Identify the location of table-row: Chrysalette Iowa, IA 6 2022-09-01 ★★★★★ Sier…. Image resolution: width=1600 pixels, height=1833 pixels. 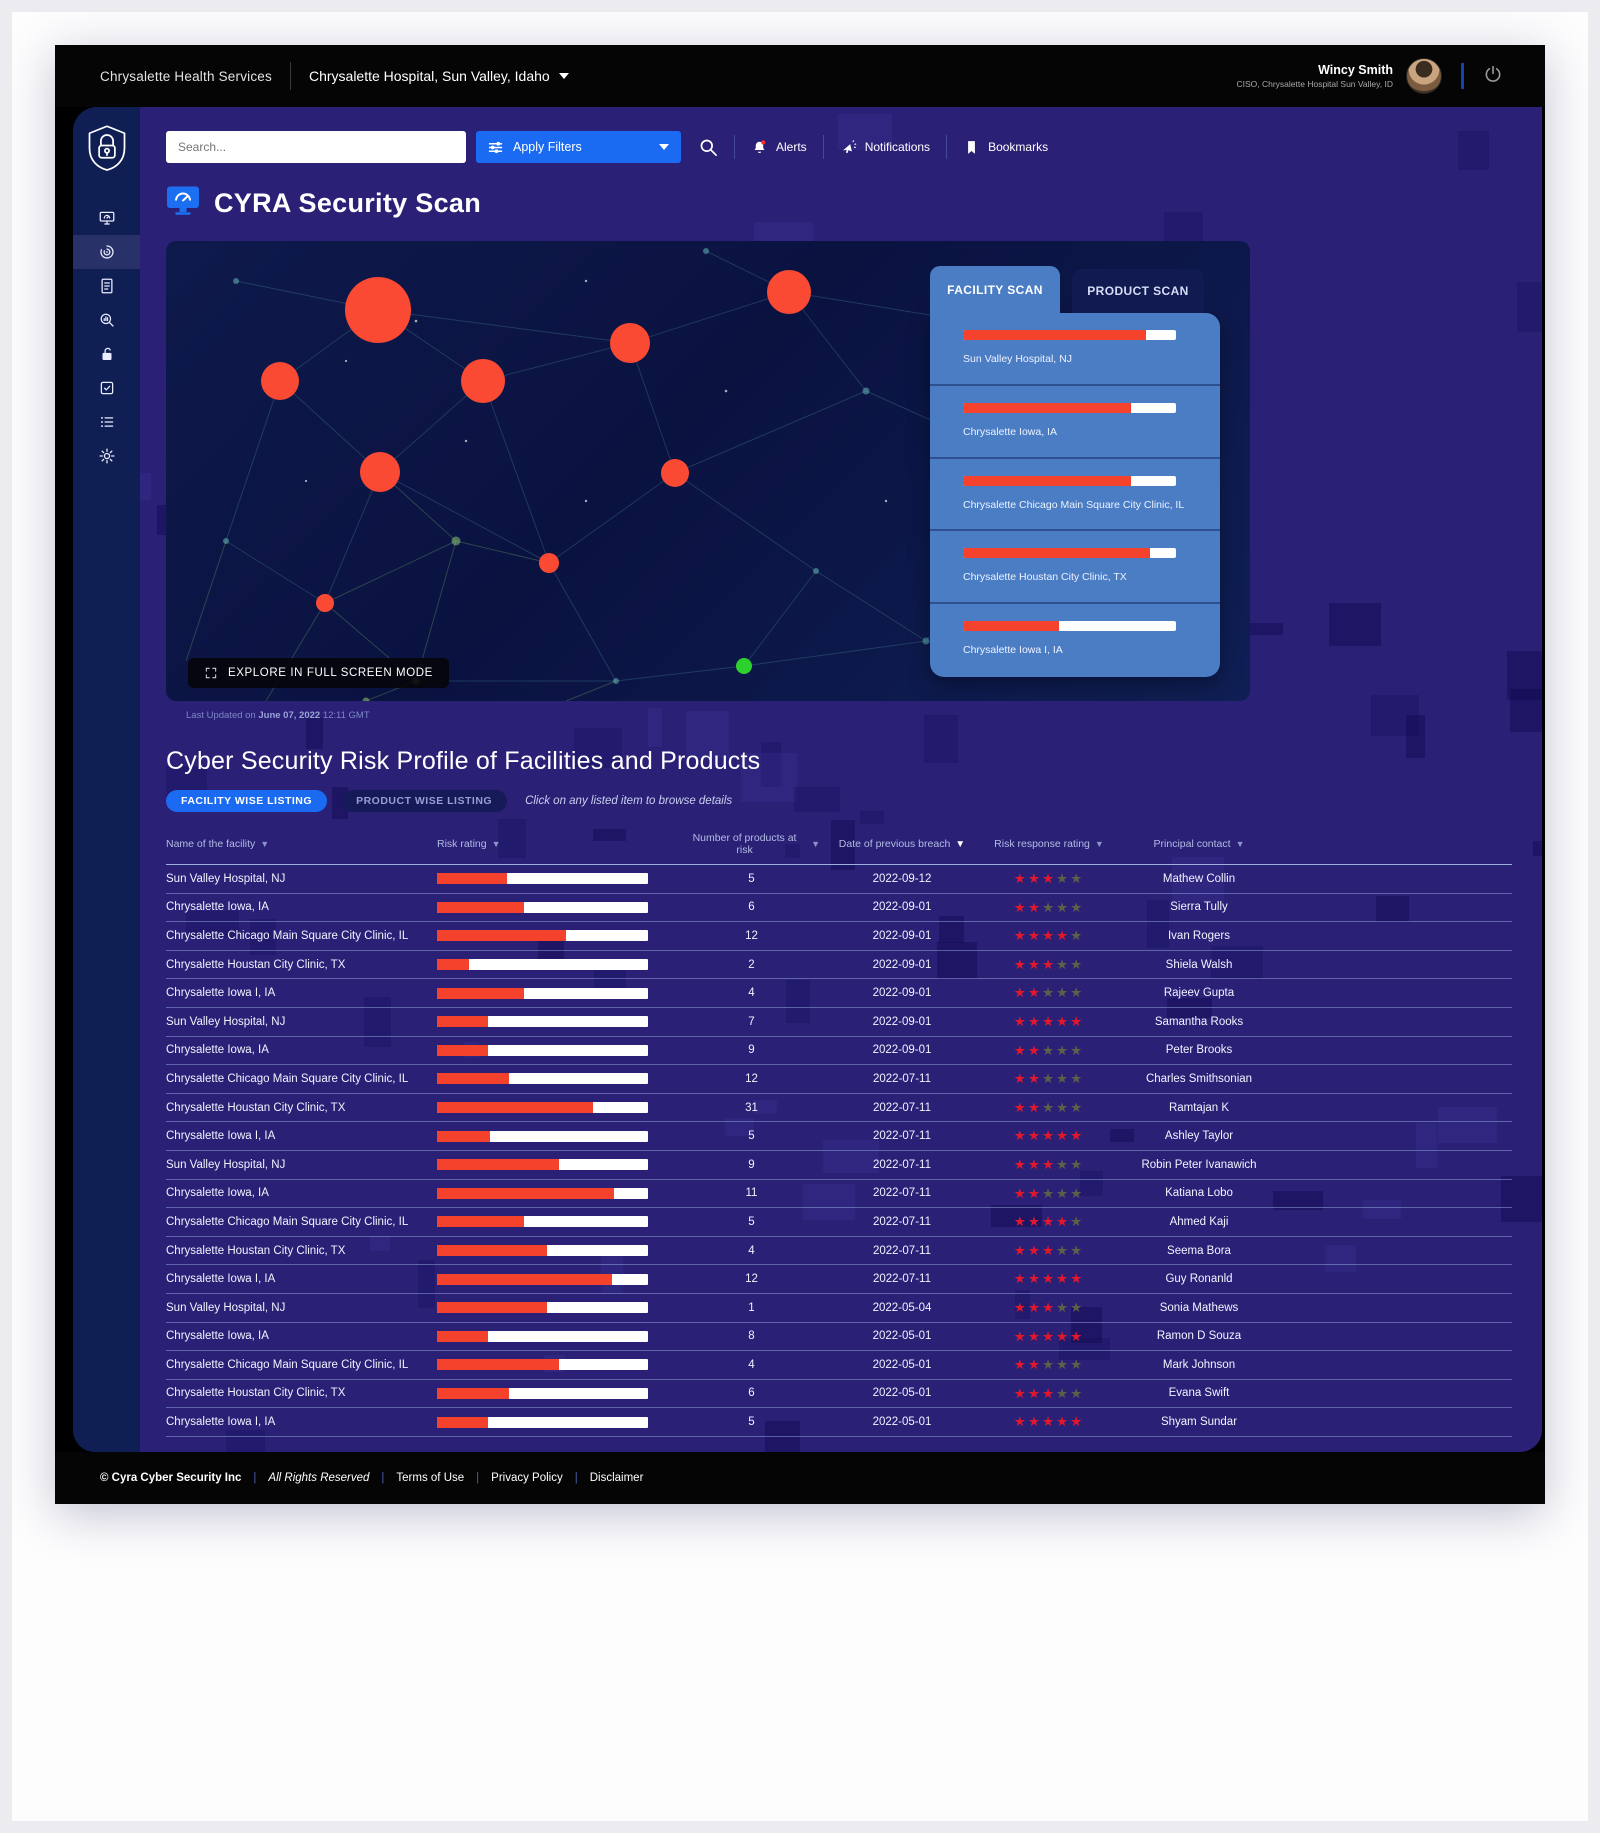
(839, 908).